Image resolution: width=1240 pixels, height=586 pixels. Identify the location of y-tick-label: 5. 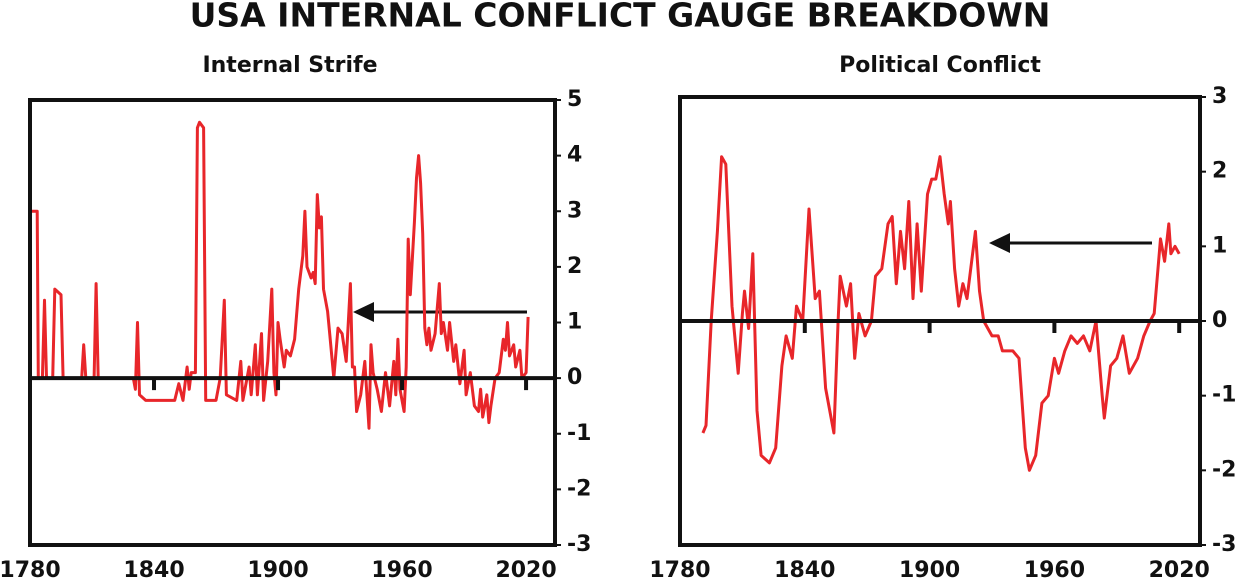
(574, 99).